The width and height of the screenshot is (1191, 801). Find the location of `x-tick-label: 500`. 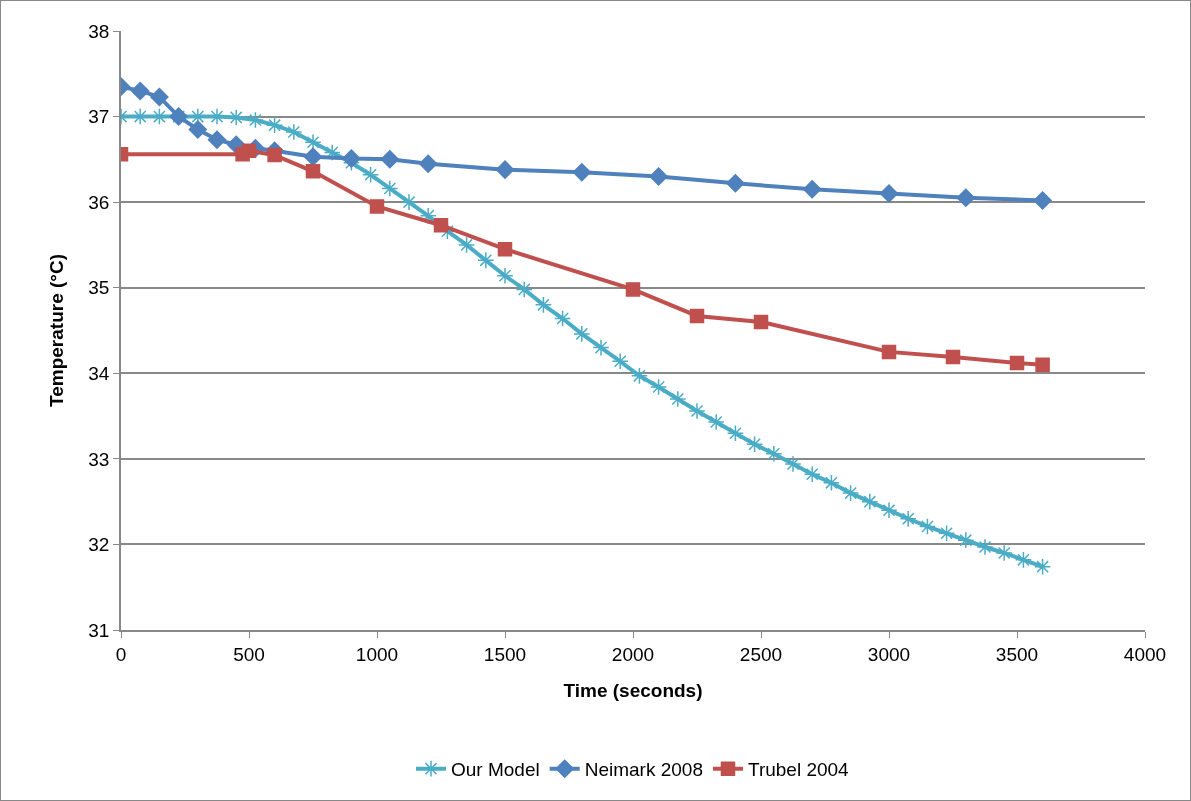

x-tick-label: 500 is located at coordinates (249, 654).